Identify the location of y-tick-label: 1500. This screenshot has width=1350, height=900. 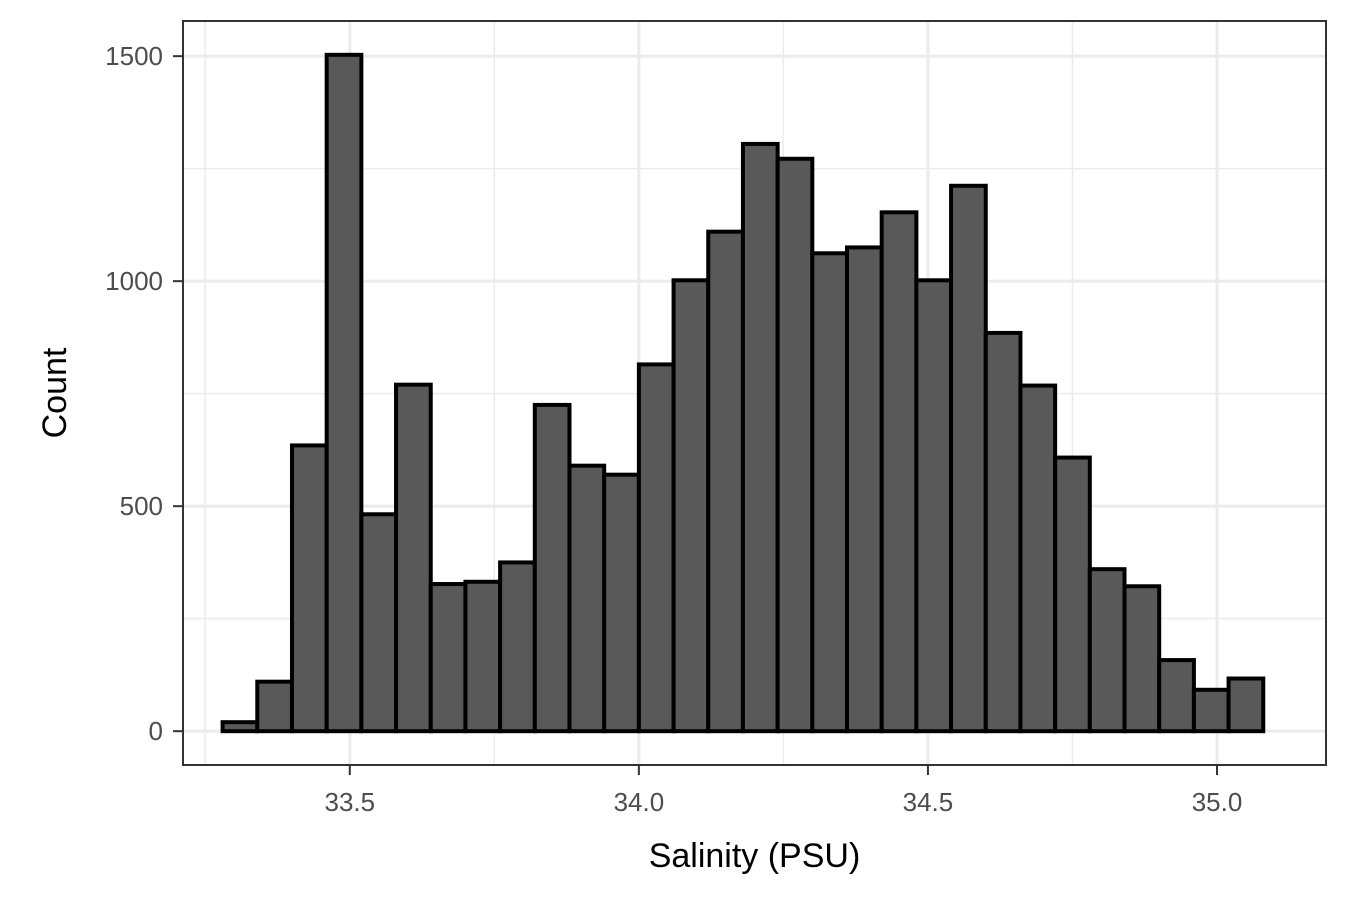
(134, 56).